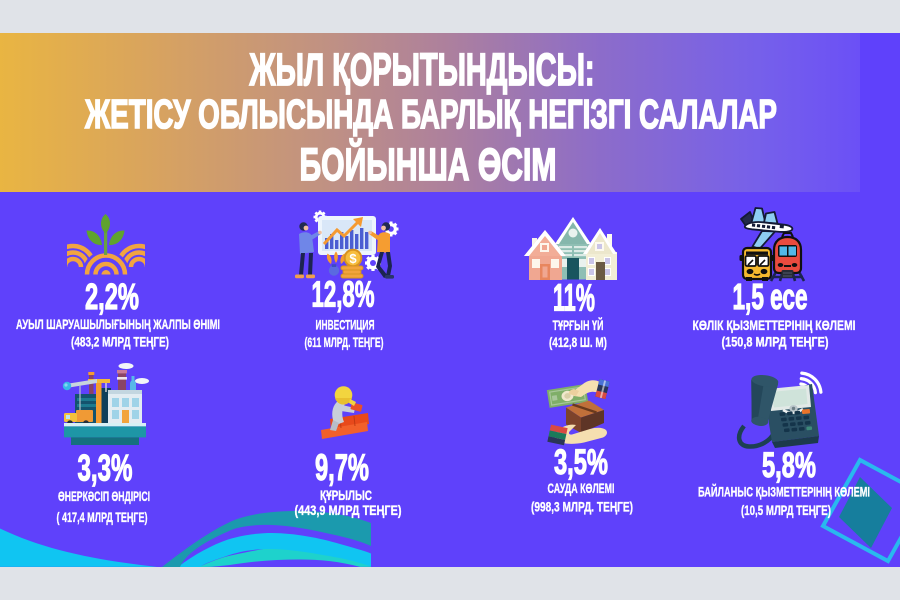 The width and height of the screenshot is (900, 600). What do you see at coordinates (578, 324) in the screenshot?
I see `svg-text: ТҰРҒЫН ҮЙ` at bounding box center [578, 324].